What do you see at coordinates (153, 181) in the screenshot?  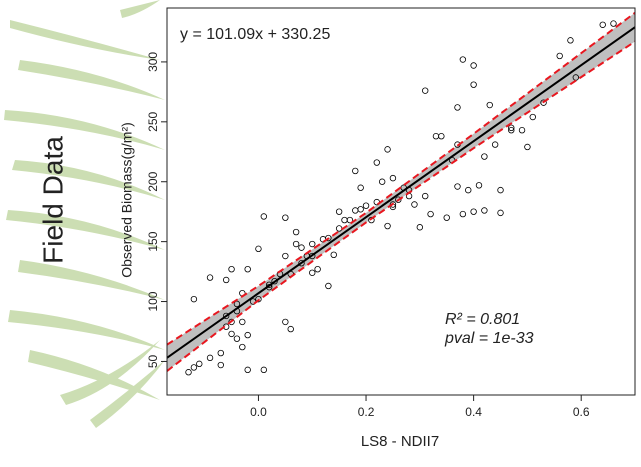 I see `y-tick-label: 200` at bounding box center [153, 181].